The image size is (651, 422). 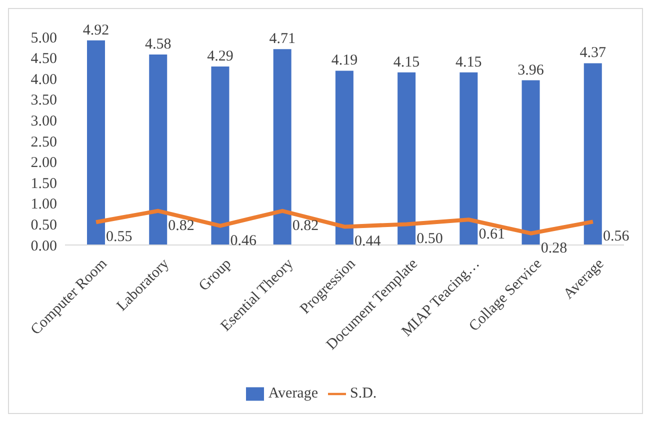 I want to click on data-label: 4.29, so click(x=220, y=56).